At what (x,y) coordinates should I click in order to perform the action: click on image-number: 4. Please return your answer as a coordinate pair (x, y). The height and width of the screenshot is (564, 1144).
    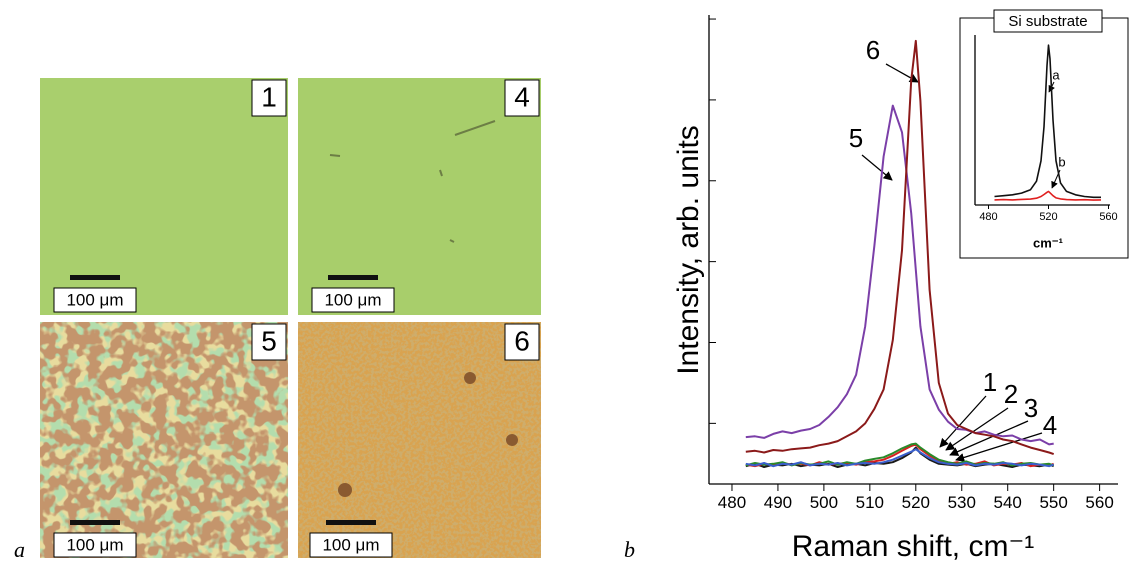
    Looking at the image, I should click on (522, 96).